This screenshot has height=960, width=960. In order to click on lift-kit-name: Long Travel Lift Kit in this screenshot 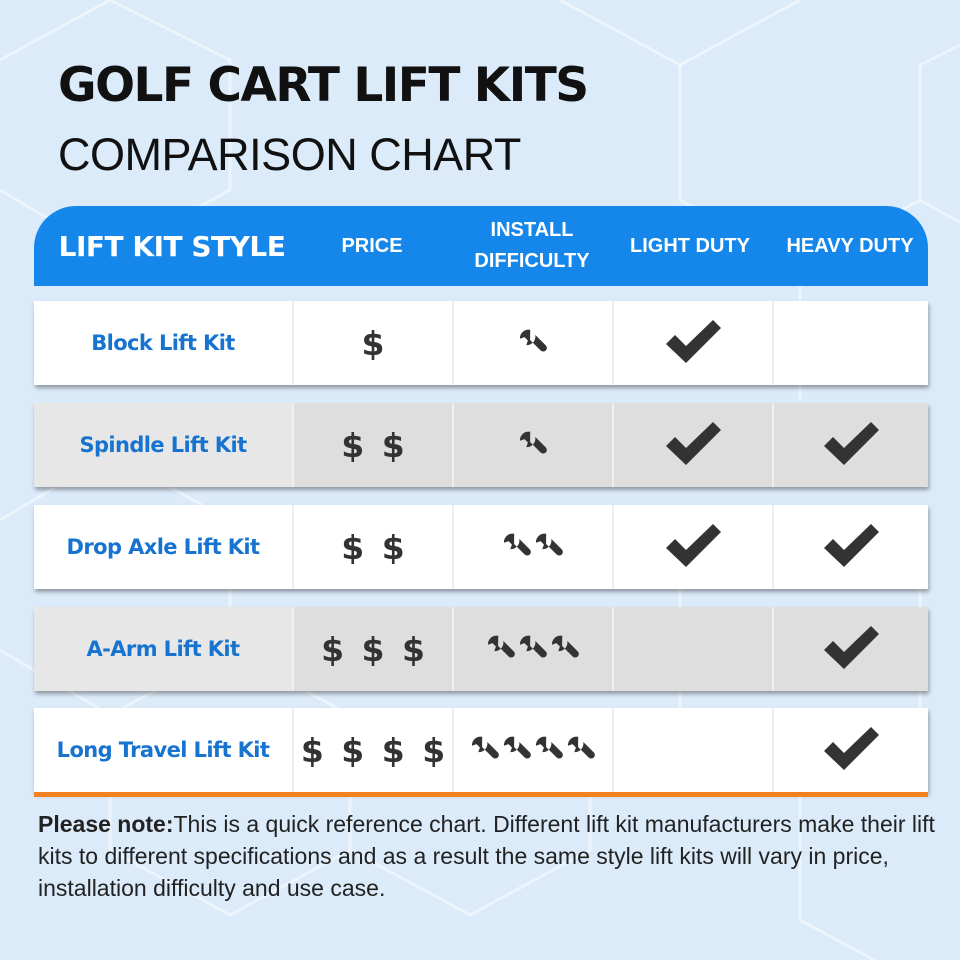, I will do `click(163, 750)`.